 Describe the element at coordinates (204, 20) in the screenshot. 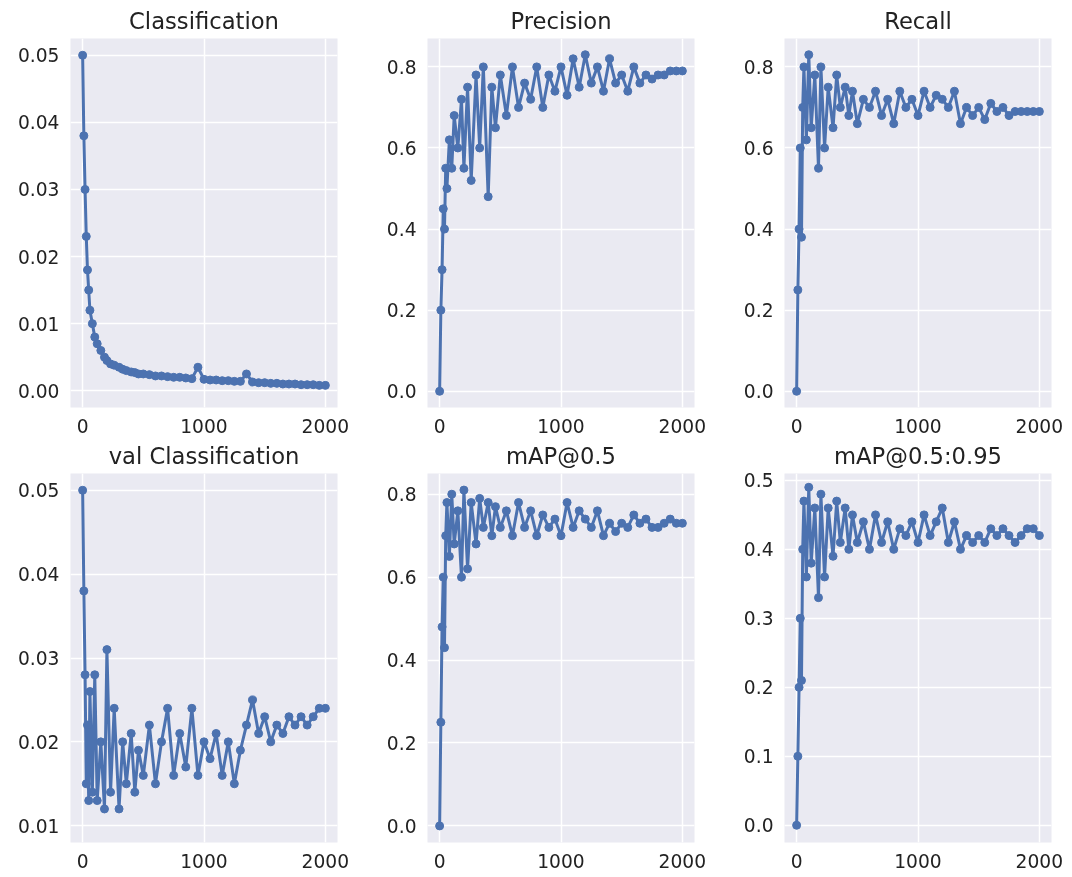

I see `chart-title: Classification` at that location.